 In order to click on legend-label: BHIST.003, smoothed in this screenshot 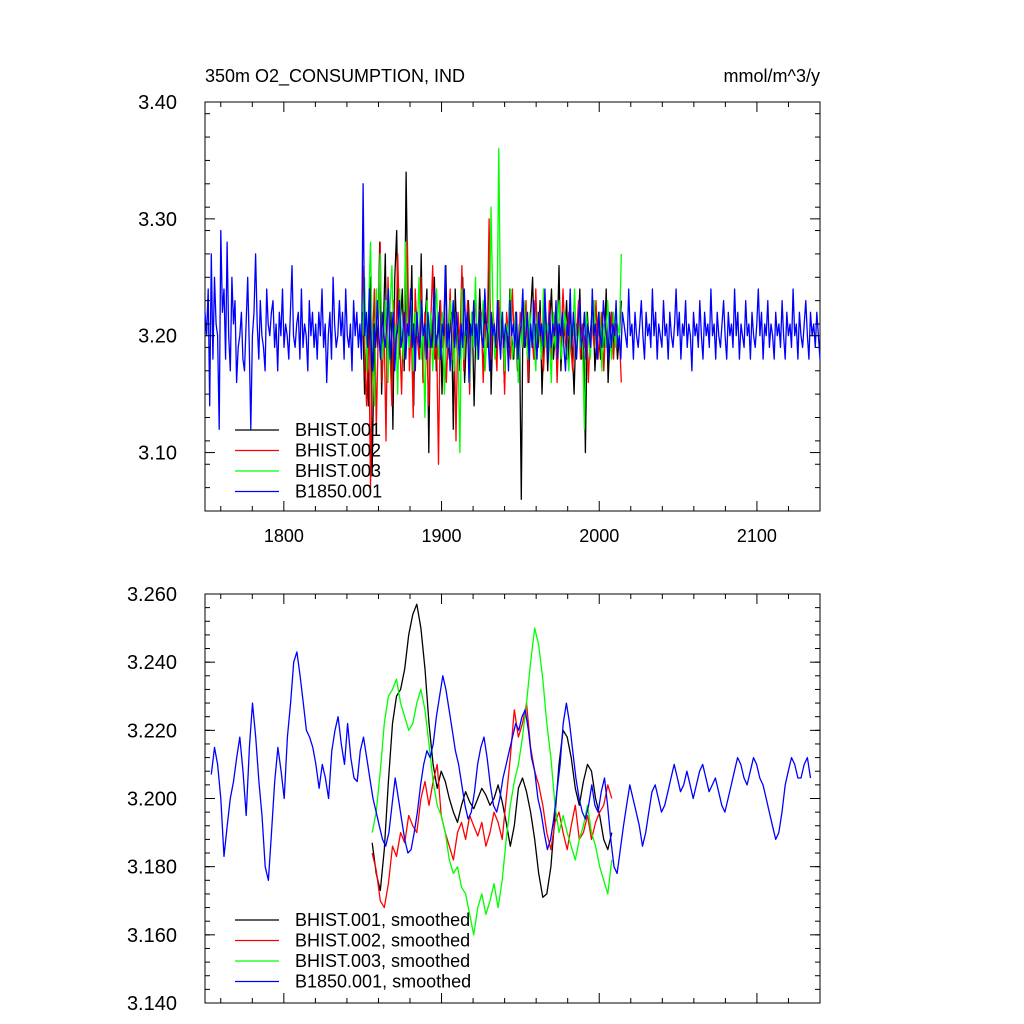, I will do `click(382, 961)`.